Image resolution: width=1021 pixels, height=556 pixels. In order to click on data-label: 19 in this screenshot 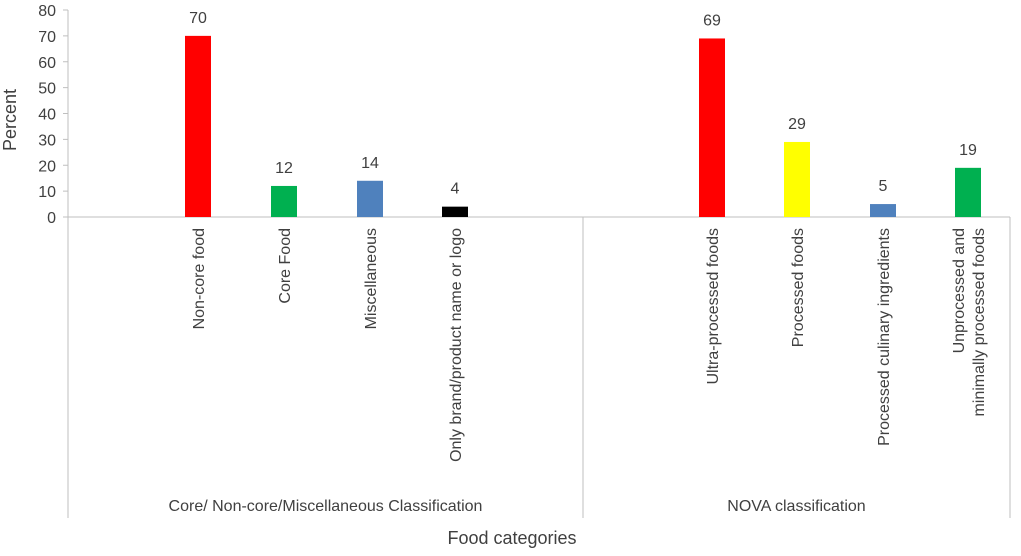, I will do `click(968, 150)`.